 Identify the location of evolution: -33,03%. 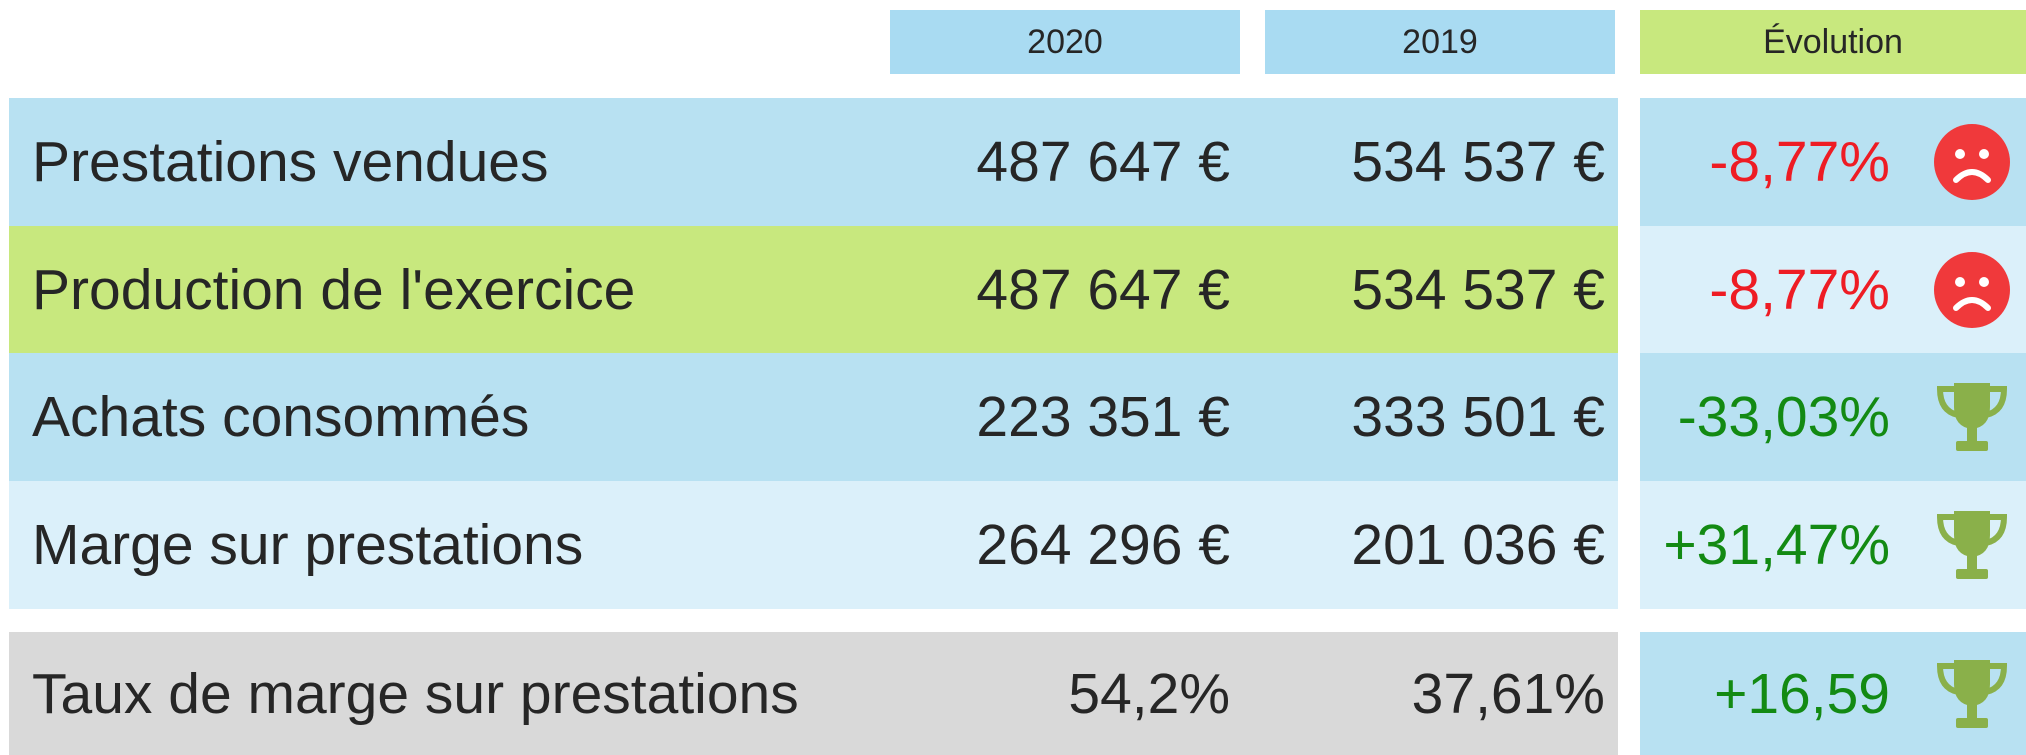
(1783, 417).